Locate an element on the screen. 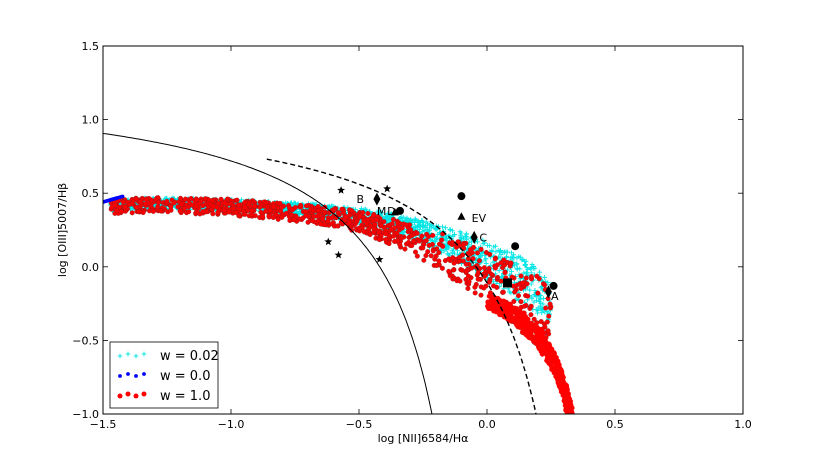 The height and width of the screenshot is (462, 830). y-tick-label: 1.0 is located at coordinates (91, 120).